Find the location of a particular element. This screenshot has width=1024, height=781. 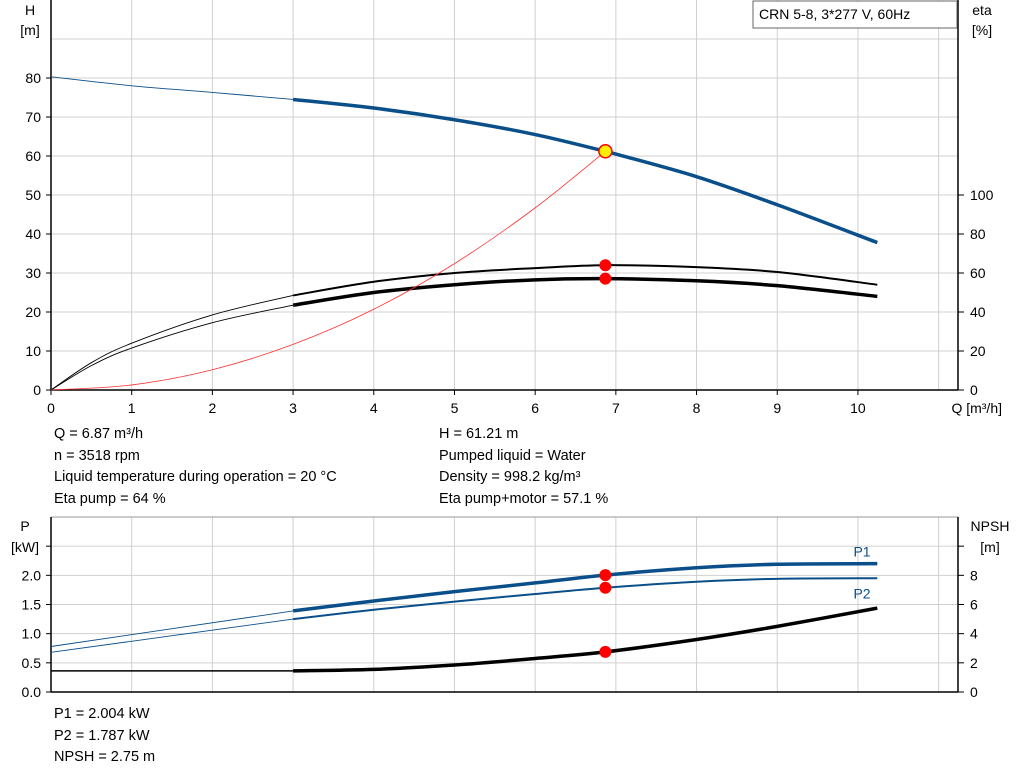

chart-title: CRN 5-8, 3*277 V, 60Hz is located at coordinates (834, 14).